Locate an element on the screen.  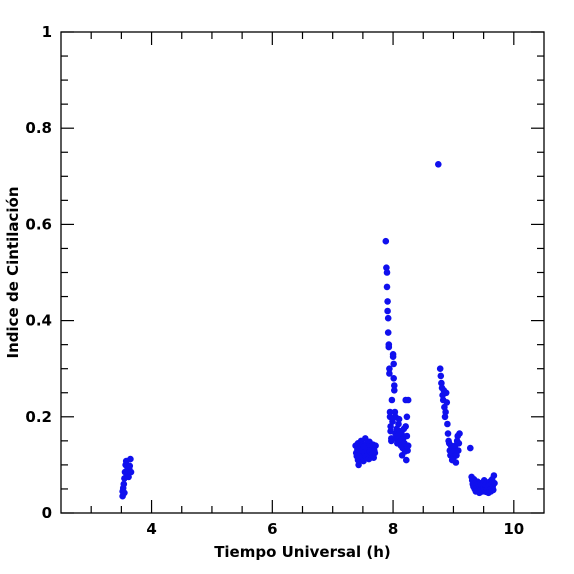
y-tick-label: 1 is located at coordinates (47, 32).